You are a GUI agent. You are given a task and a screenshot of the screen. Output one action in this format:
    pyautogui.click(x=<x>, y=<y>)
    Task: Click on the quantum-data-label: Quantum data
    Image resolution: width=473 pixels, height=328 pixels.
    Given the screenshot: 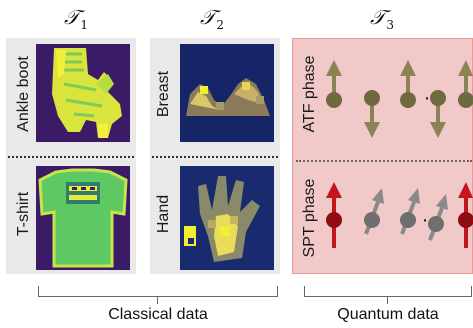 What is the action you would take?
    pyautogui.click(x=388, y=314)
    